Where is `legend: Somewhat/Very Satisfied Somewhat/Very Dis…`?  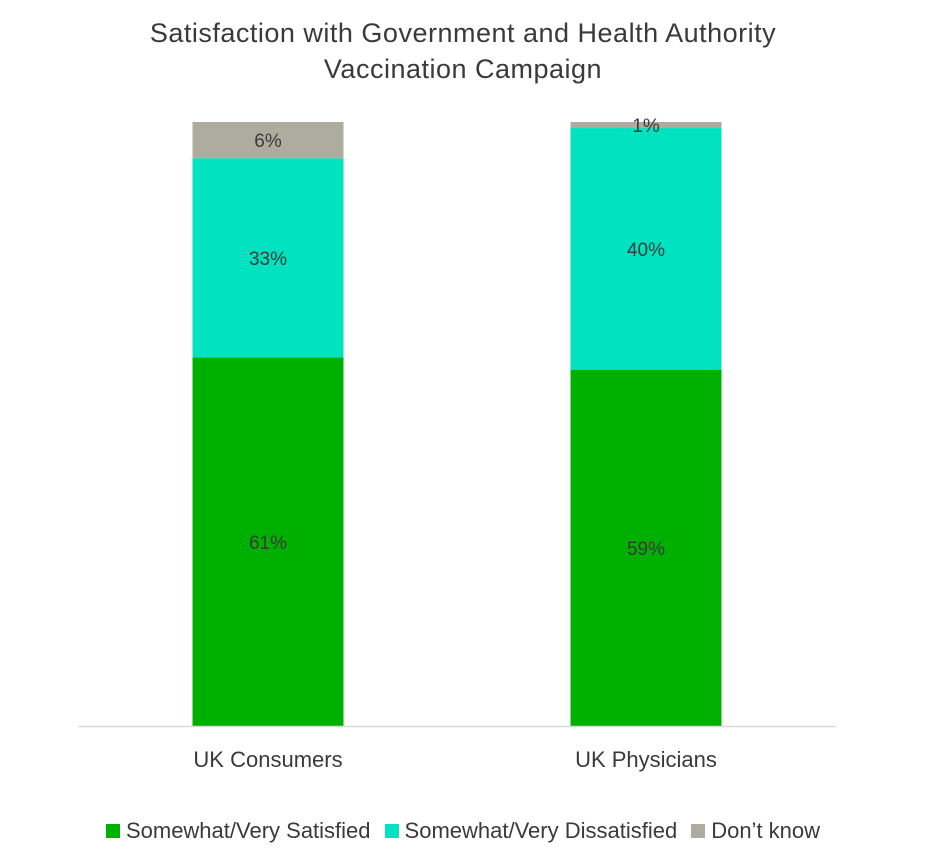
legend: Somewhat/Very Satisfied Somewhat/Very Dis… is located at coordinates (463, 831).